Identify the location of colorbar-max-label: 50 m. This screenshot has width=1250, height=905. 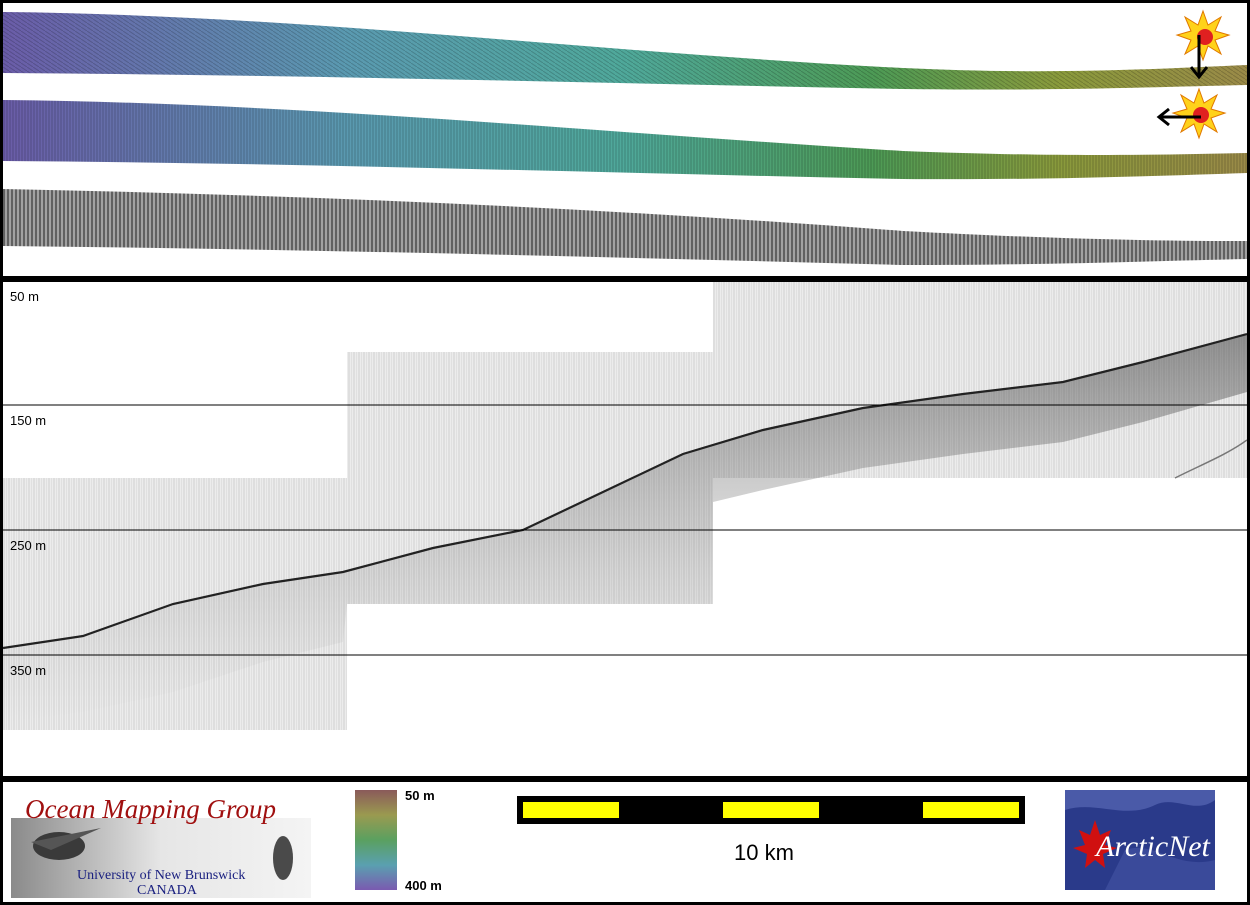
(420, 795).